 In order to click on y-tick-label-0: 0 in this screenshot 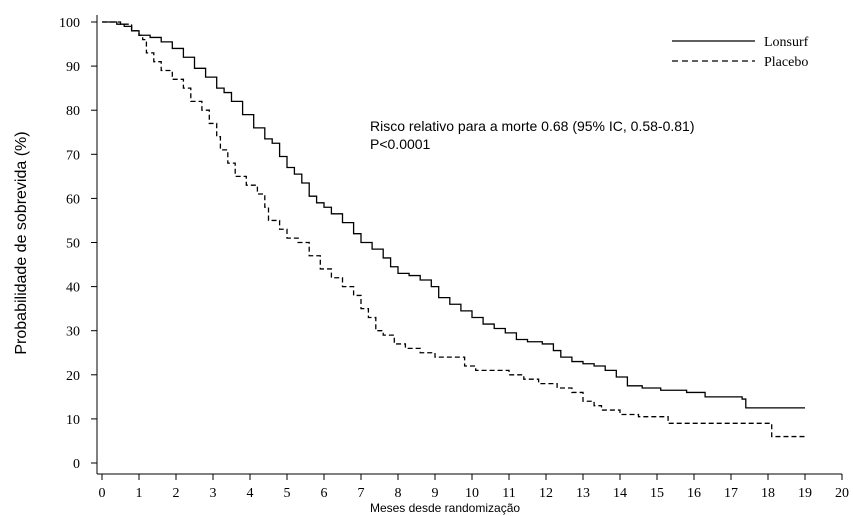, I will do `click(76, 464)`.